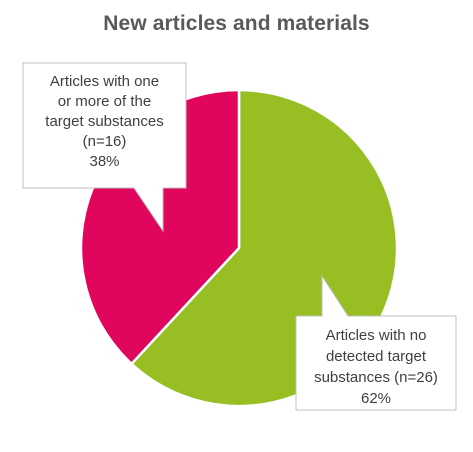 Image resolution: width=473 pixels, height=452 pixels. I want to click on data-label-line: 38%, so click(104, 161).